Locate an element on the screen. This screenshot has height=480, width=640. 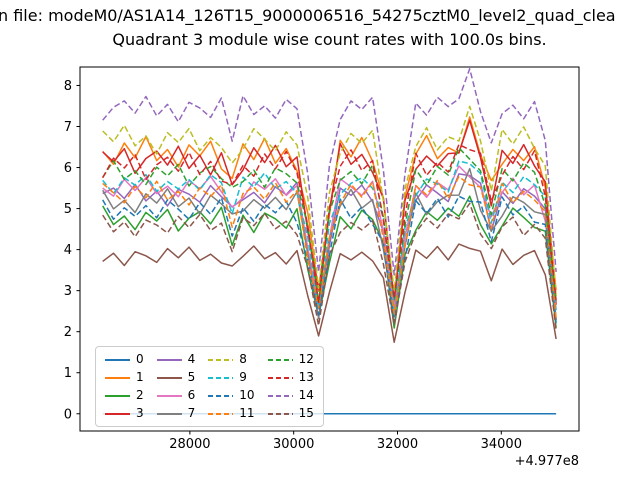
legend-item-0: 0 is located at coordinates (124, 359).